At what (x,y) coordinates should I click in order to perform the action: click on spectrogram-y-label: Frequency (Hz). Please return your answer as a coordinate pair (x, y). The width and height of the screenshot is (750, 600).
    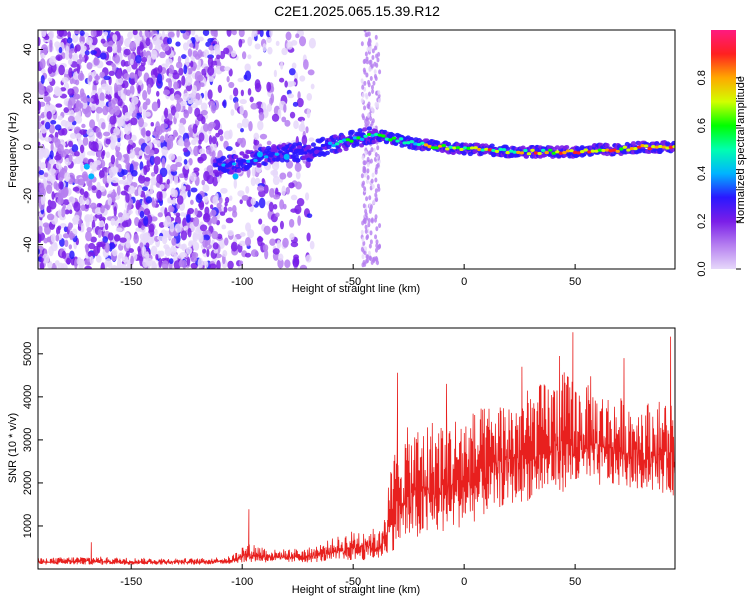
    Looking at the image, I should click on (13, 150).